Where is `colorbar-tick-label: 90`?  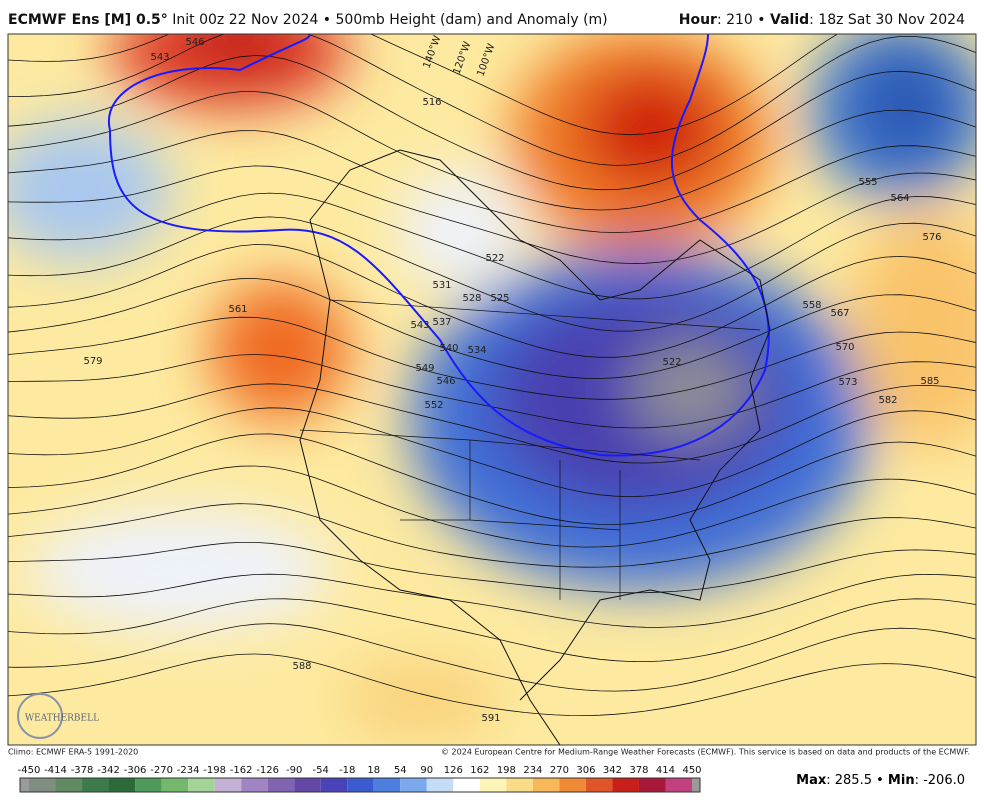
colorbar-tick-label: 90 is located at coordinates (426, 770).